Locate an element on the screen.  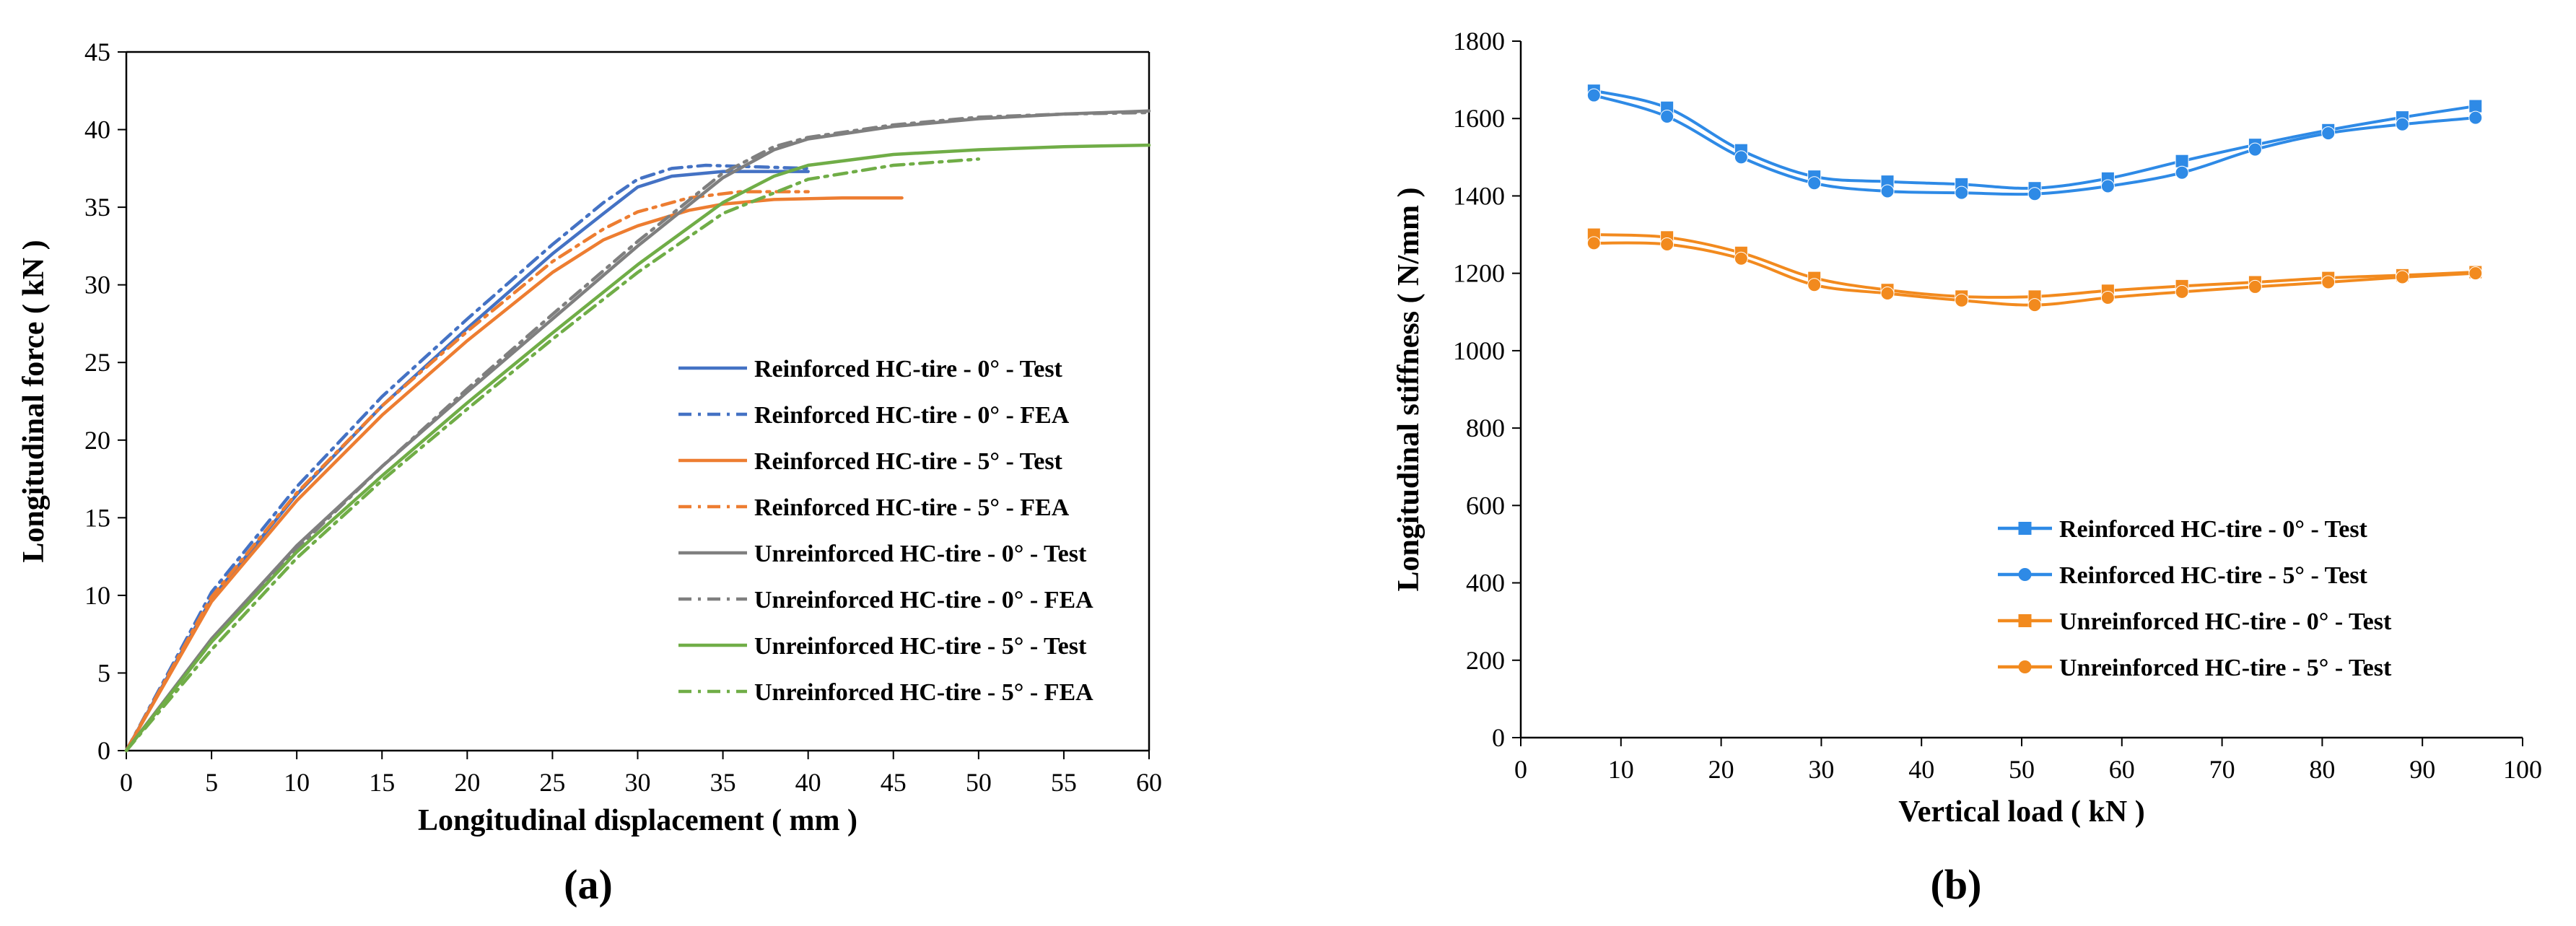
panel-b-label: (b) is located at coordinates (1956, 885).